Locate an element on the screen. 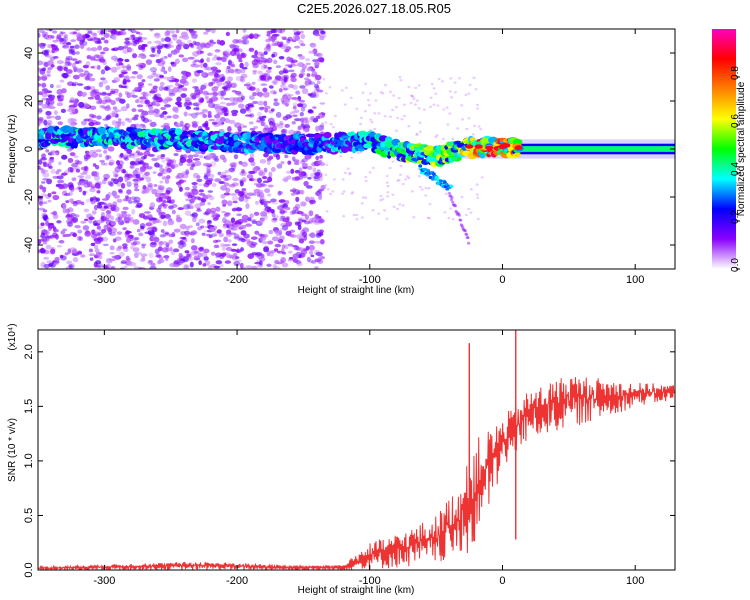 This screenshot has height=600, width=750. colorbar-tick-label: 0.8 is located at coordinates (735, 73).